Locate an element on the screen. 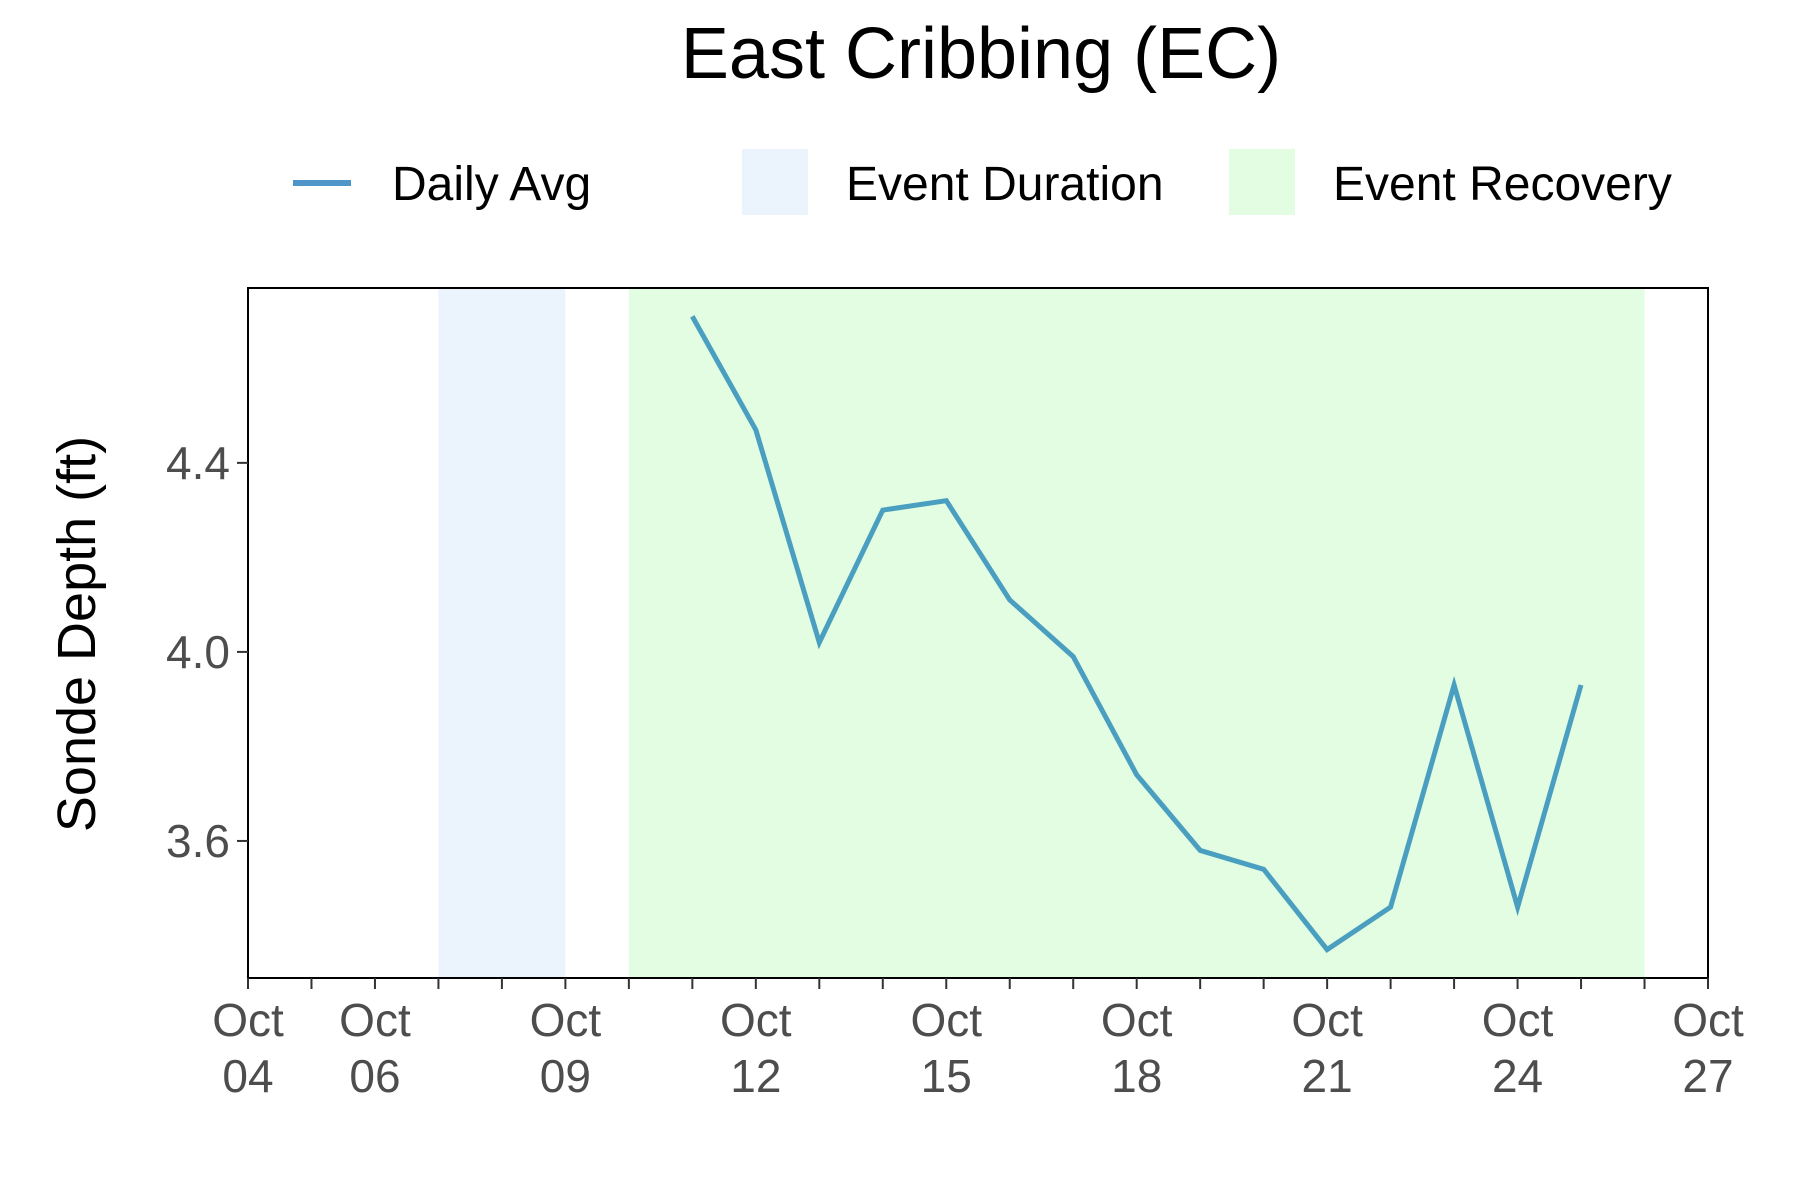 Image resolution: width=1800 pixels, height=1200 pixels. legend-label: Daily Avg is located at coordinates (491, 184).